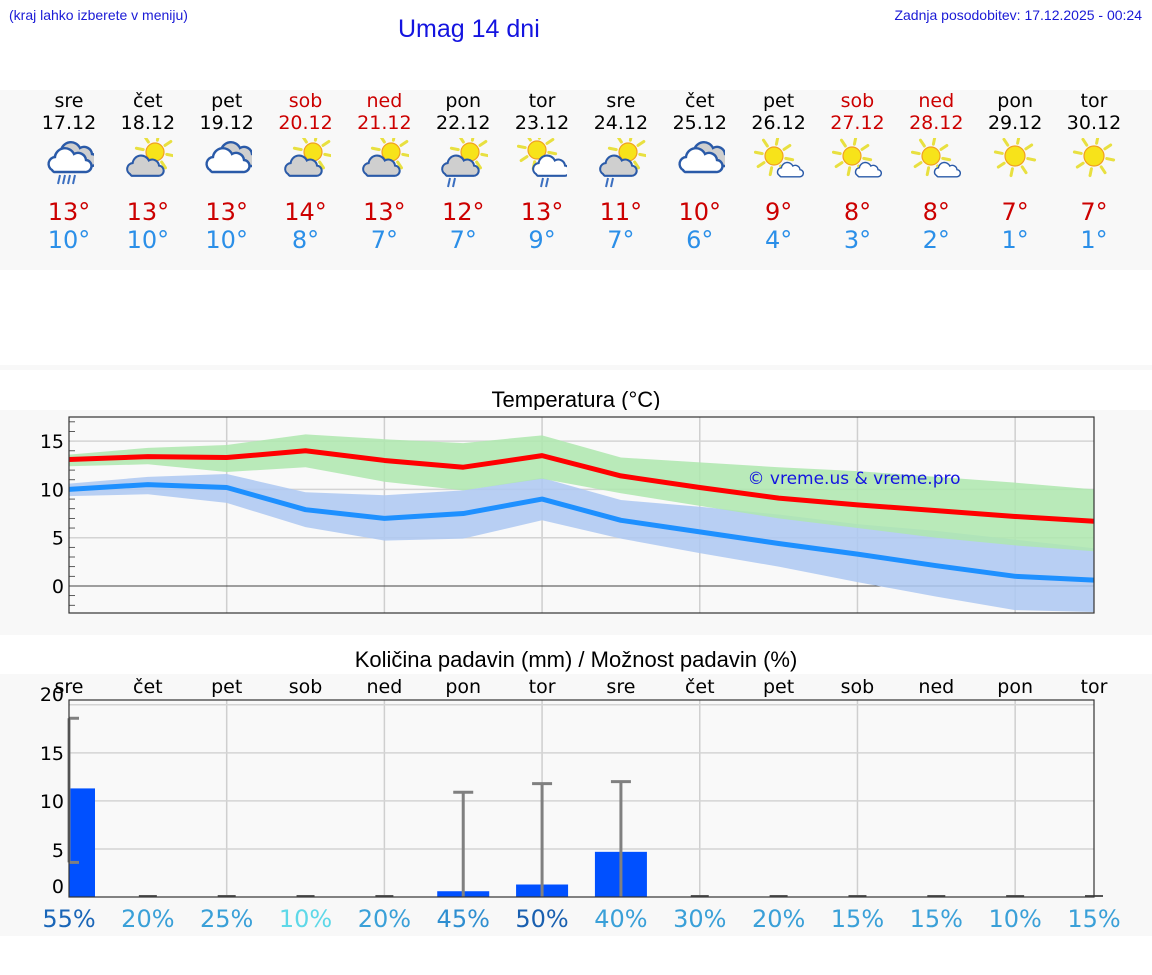  I want to click on day-date: 19.12, so click(226, 123).